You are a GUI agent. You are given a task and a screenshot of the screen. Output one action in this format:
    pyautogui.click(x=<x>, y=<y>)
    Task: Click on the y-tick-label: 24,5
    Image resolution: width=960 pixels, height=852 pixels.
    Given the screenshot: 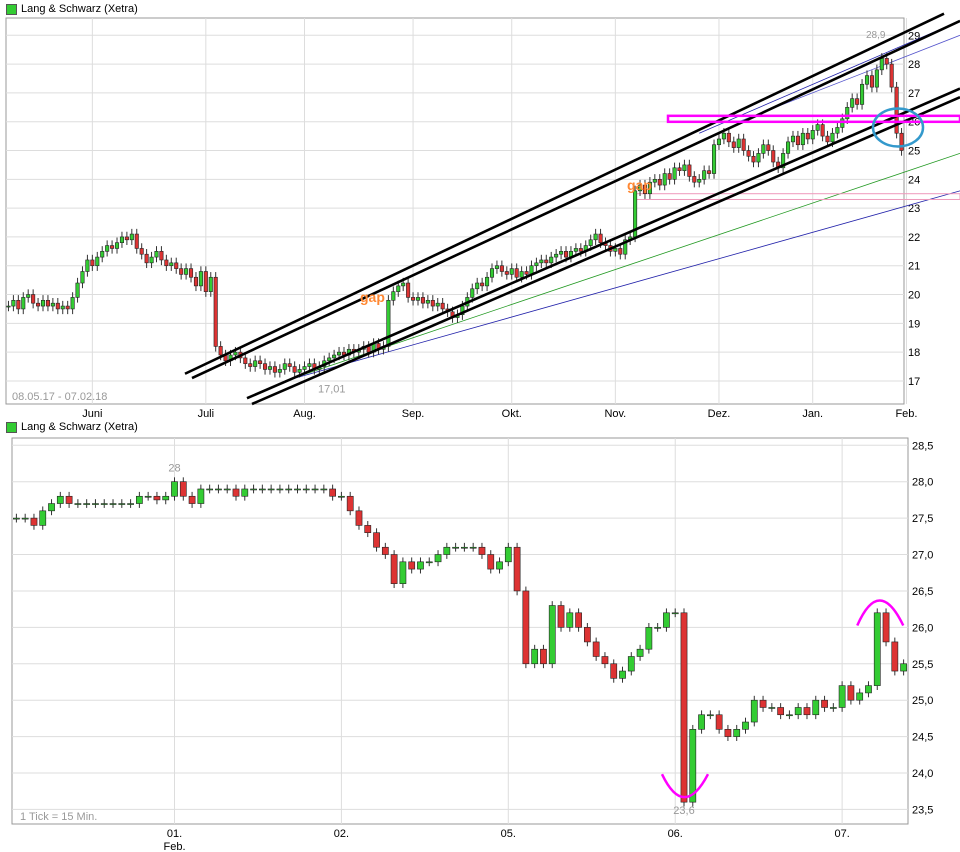 What is the action you would take?
    pyautogui.click(x=922, y=738)
    